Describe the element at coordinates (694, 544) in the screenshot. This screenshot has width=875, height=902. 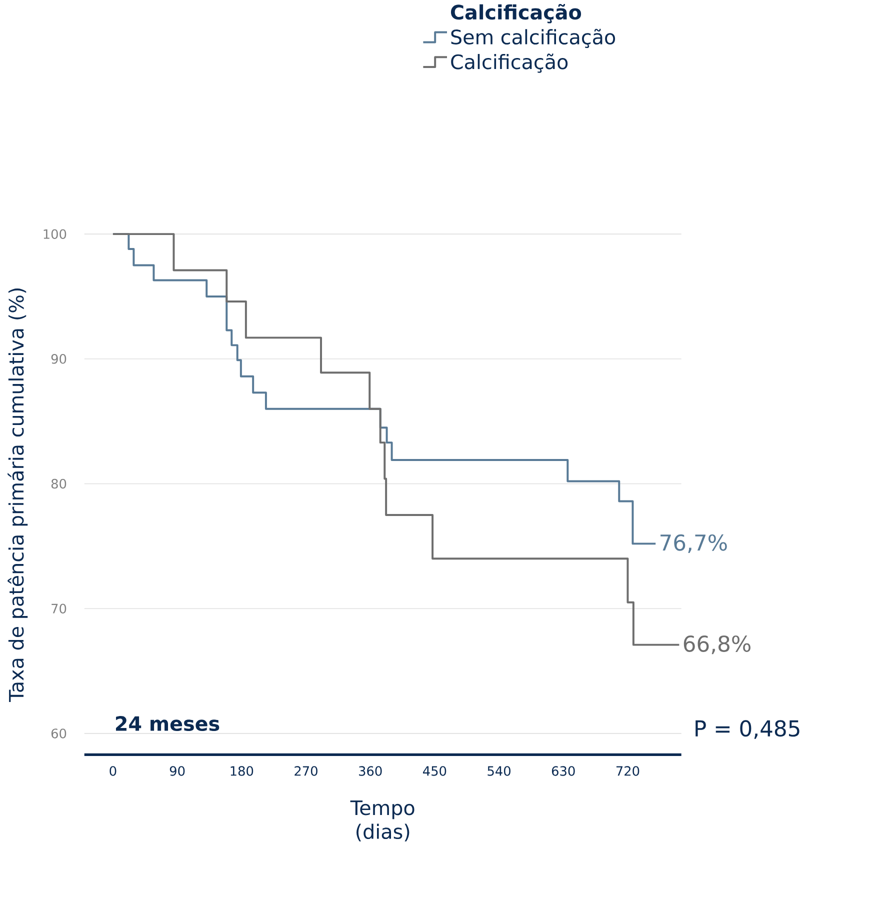
I see `annotation: 76,7%` at that location.